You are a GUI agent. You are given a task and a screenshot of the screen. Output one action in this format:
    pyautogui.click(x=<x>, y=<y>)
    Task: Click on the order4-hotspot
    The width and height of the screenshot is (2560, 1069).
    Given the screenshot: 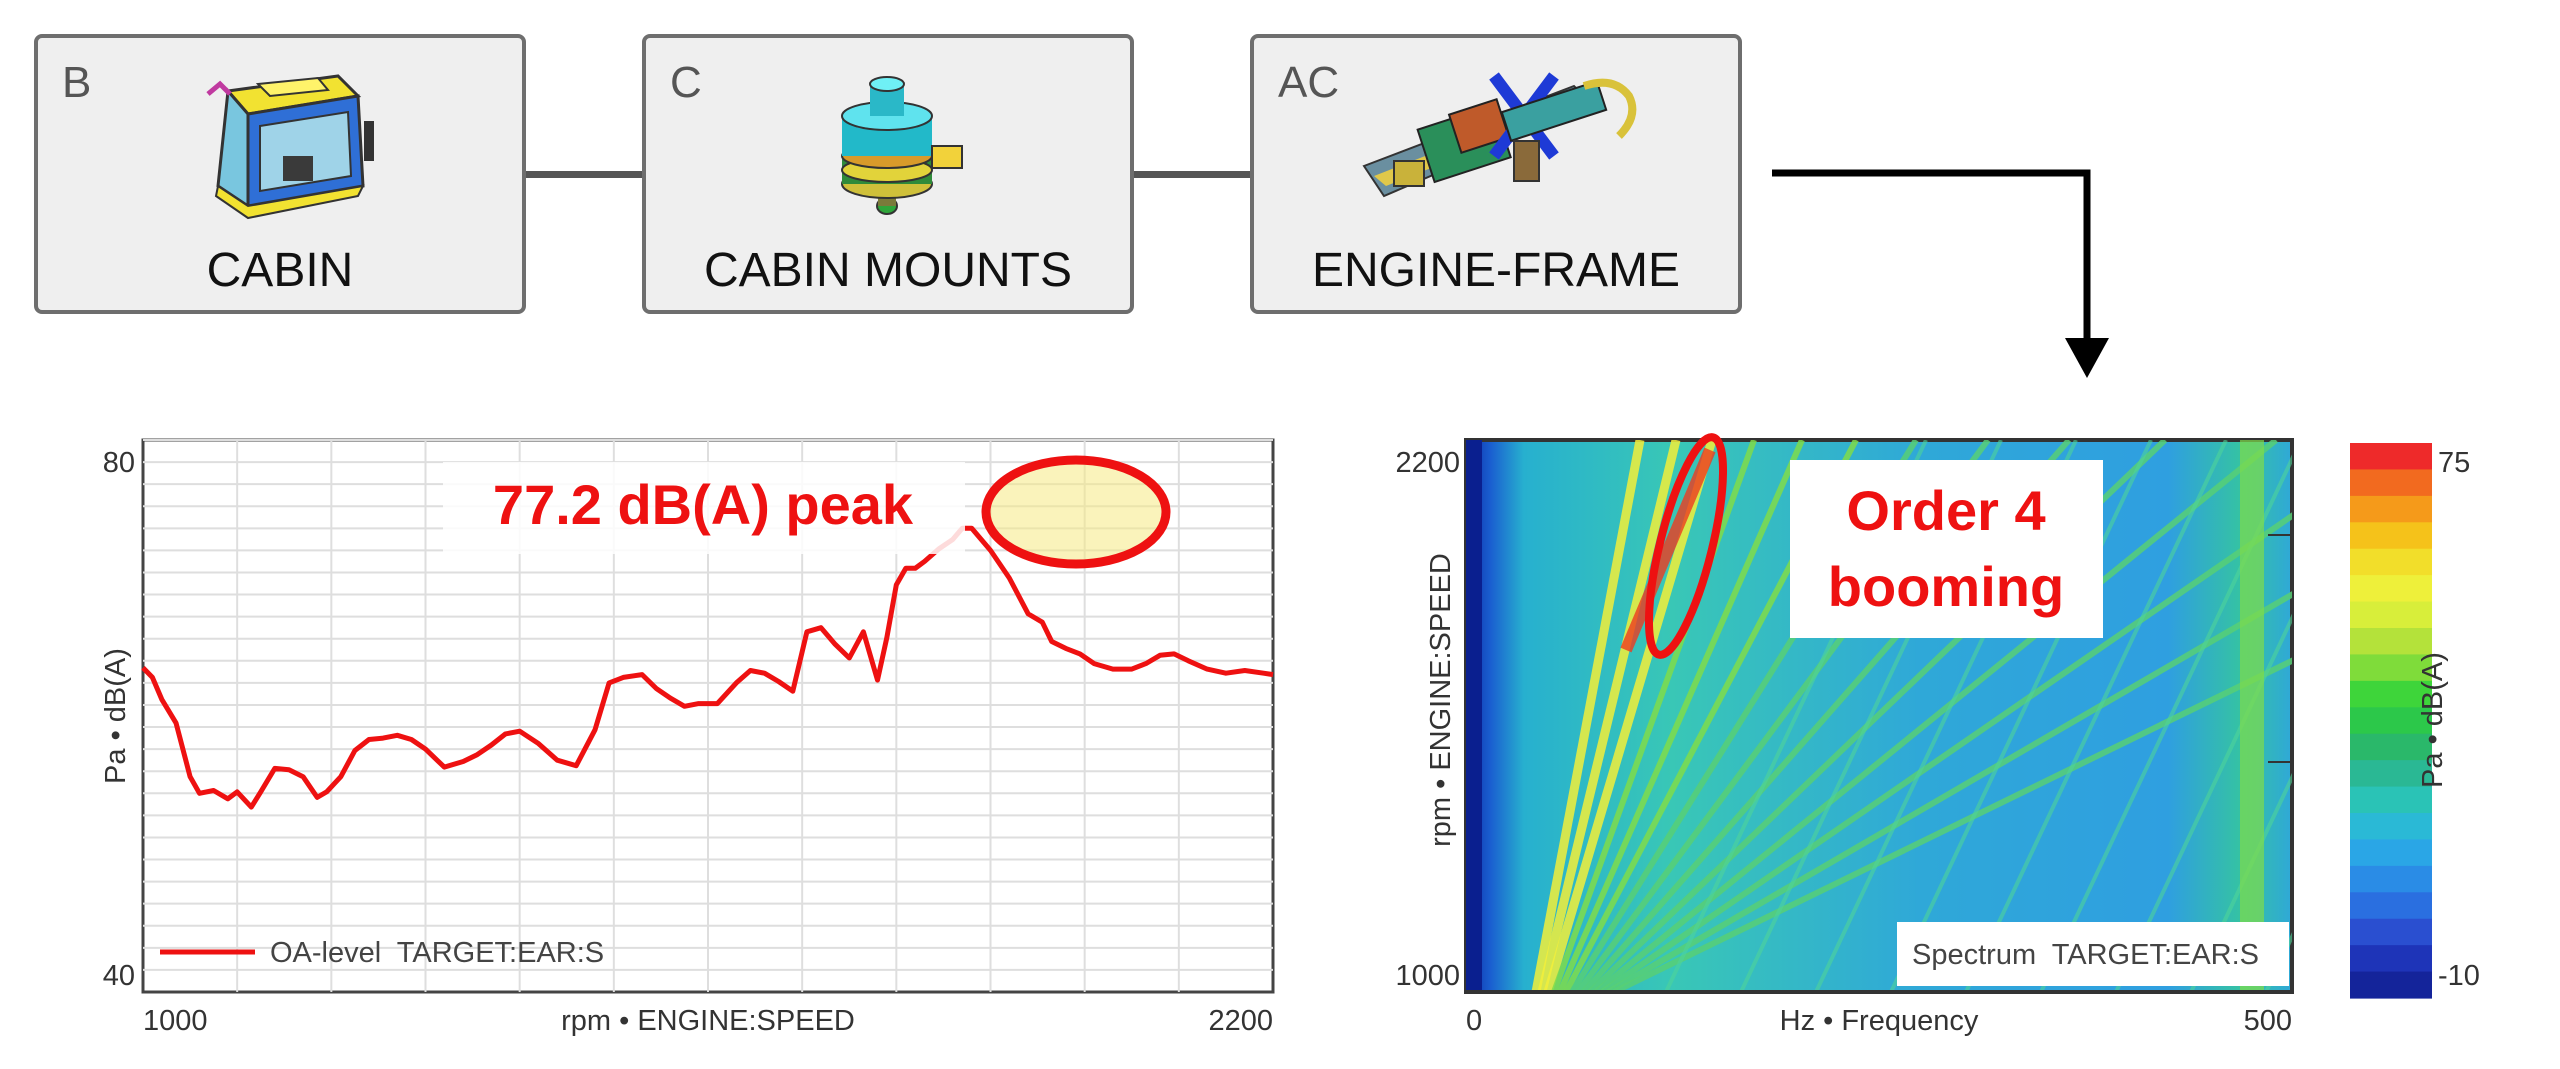 What is the action you would take?
    pyautogui.click(x=1668, y=550)
    